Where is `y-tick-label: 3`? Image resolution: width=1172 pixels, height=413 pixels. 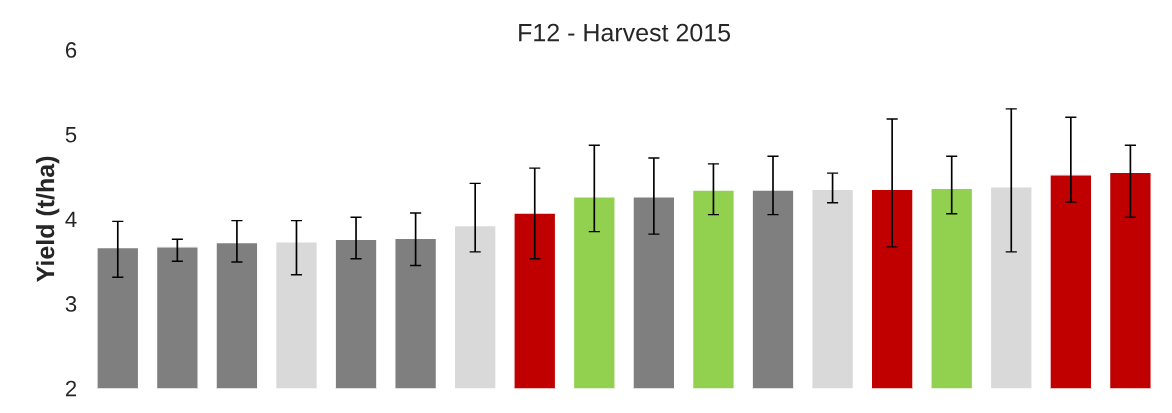
y-tick-label: 3 is located at coordinates (71, 304).